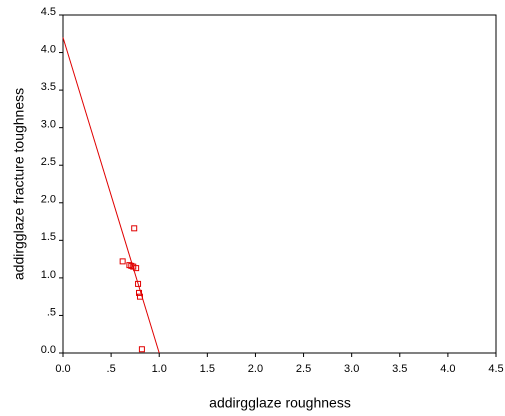  I want to click on fit-line, so click(111, 195).